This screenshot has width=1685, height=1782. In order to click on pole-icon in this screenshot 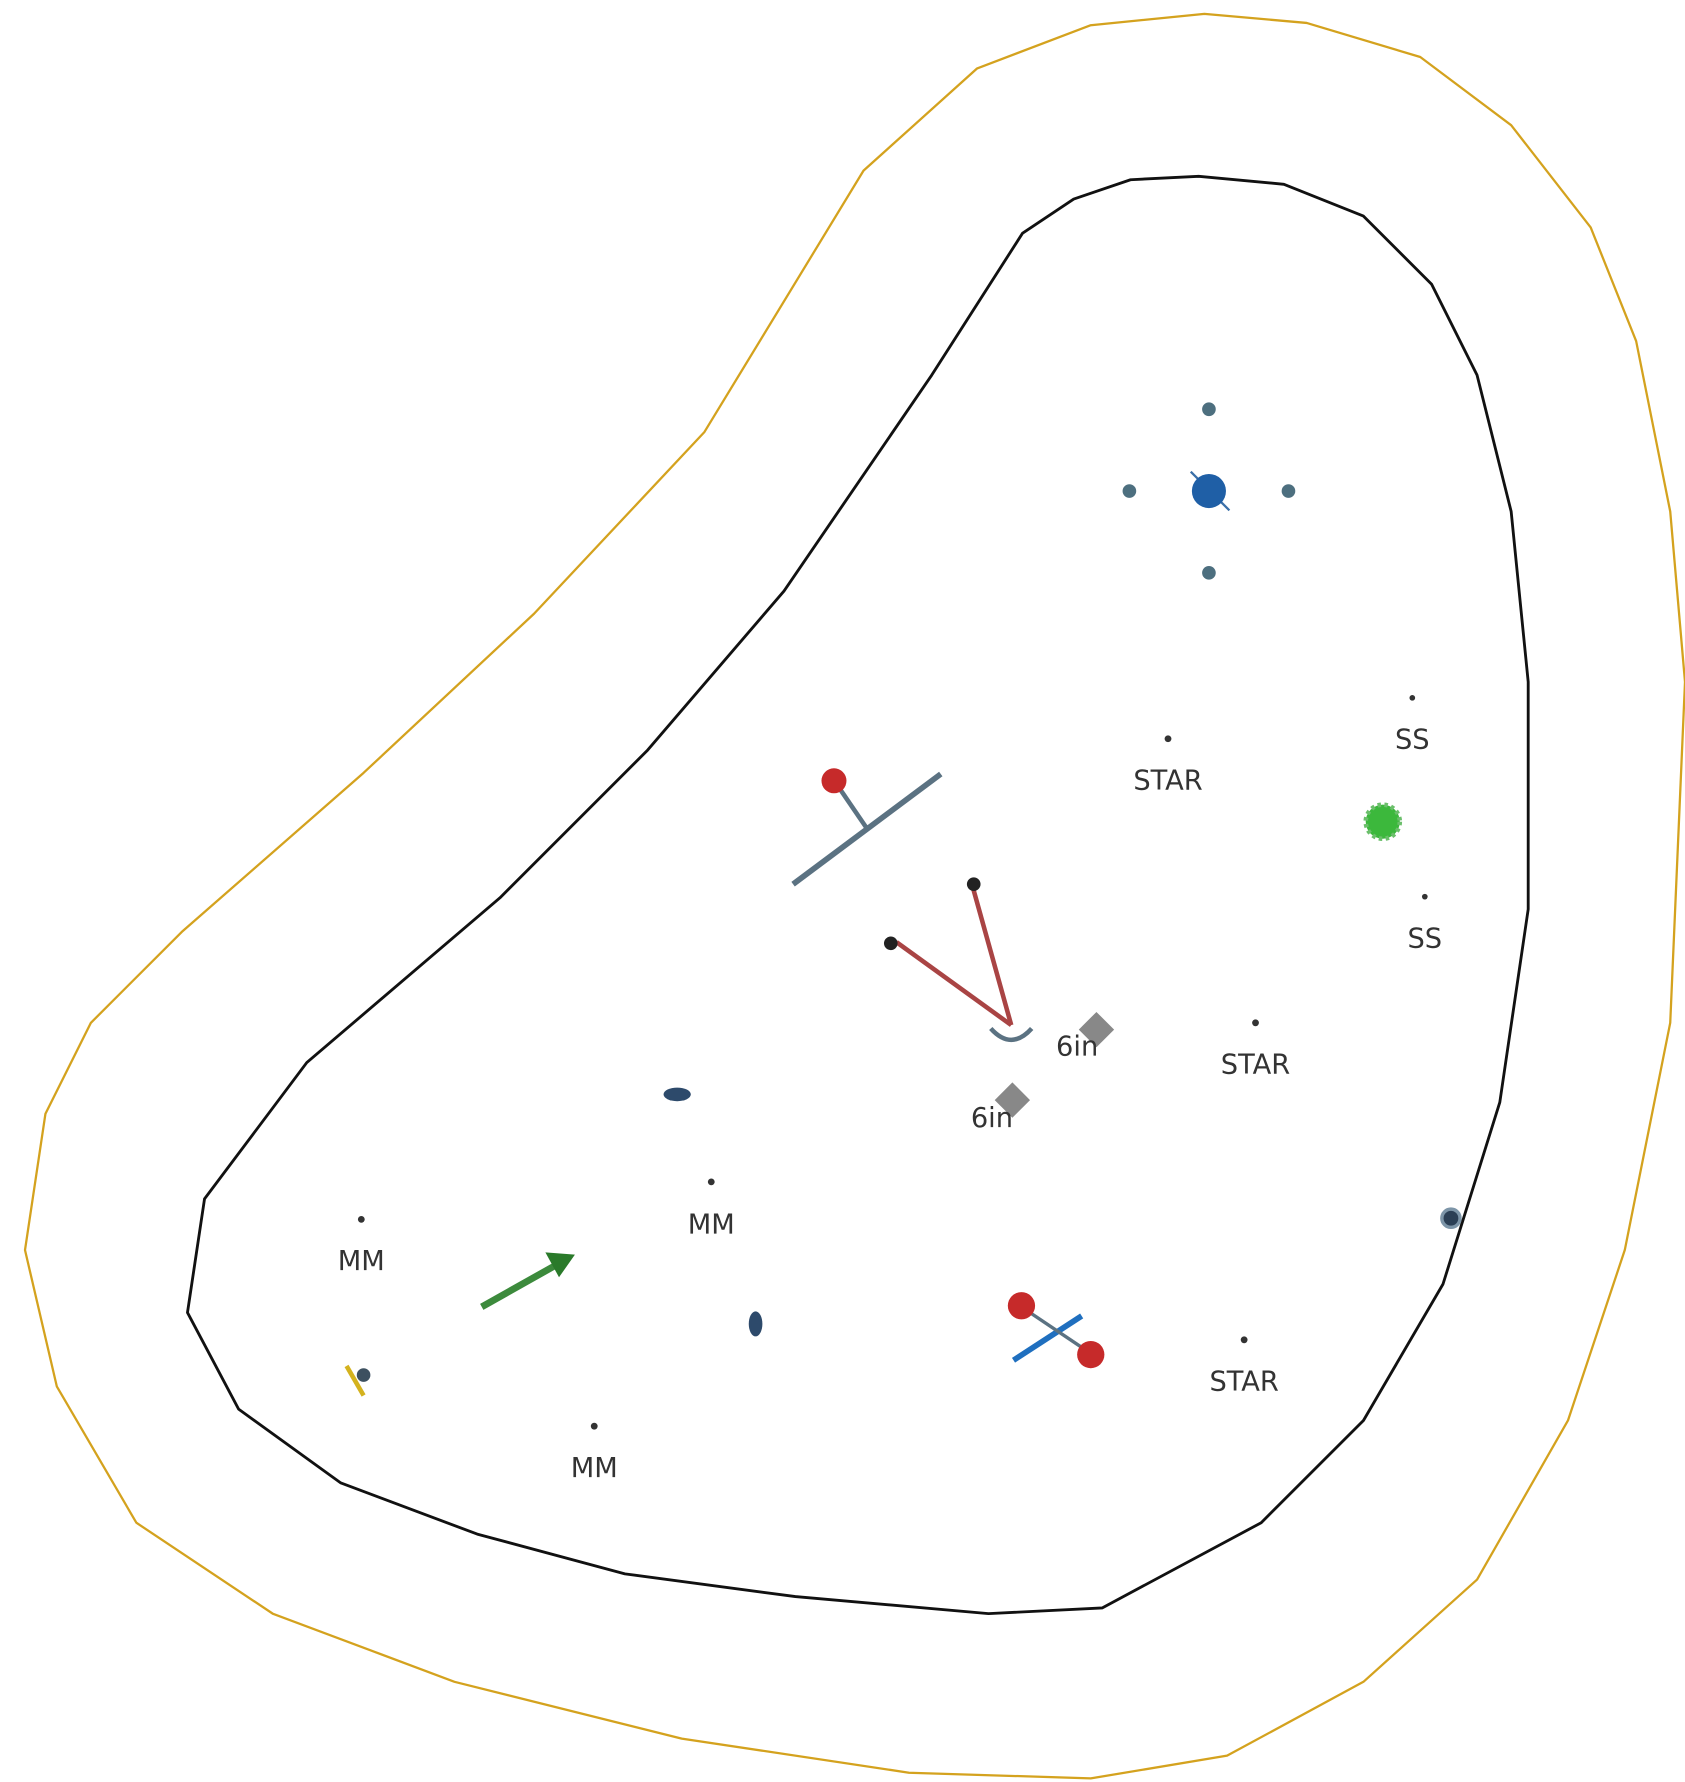, I will do `click(867, 827)`.